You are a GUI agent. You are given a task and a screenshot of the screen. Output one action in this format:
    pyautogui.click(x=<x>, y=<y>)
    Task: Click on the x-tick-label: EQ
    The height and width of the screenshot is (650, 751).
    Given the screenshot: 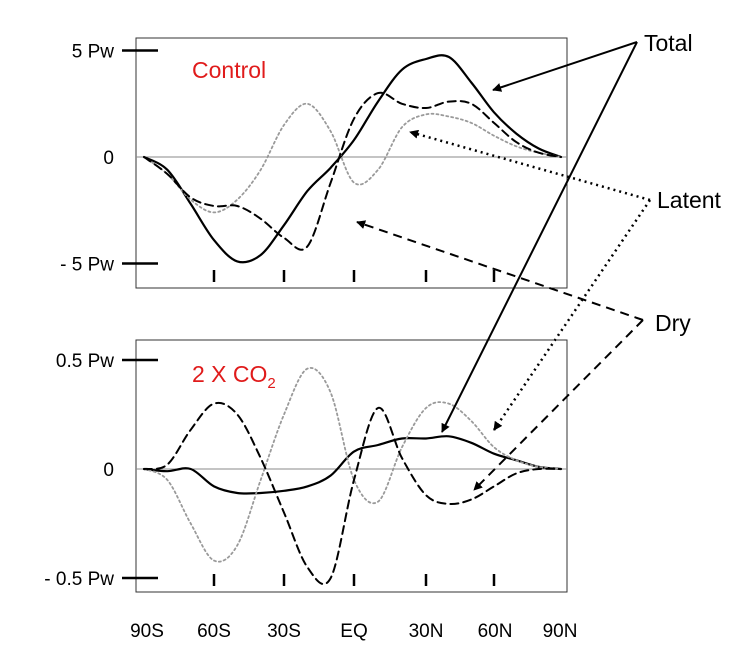 What is the action you would take?
    pyautogui.click(x=353, y=631)
    